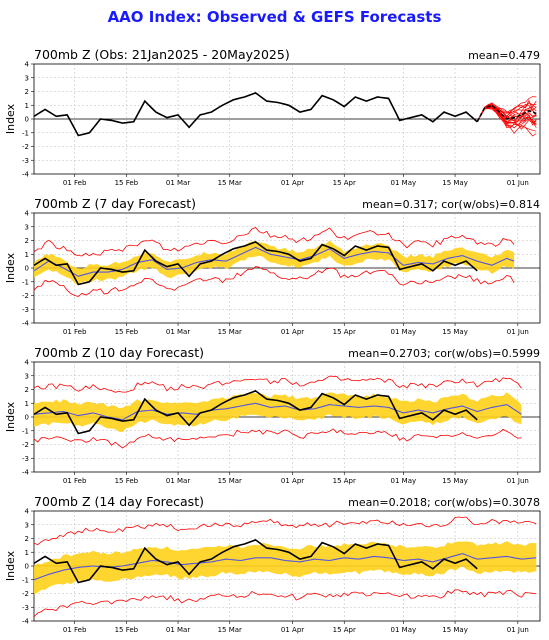 The width and height of the screenshot is (549, 640). I want to click on panel-stats: mean=0.2703; cor(w/obs)=0.5999, so click(444, 353).